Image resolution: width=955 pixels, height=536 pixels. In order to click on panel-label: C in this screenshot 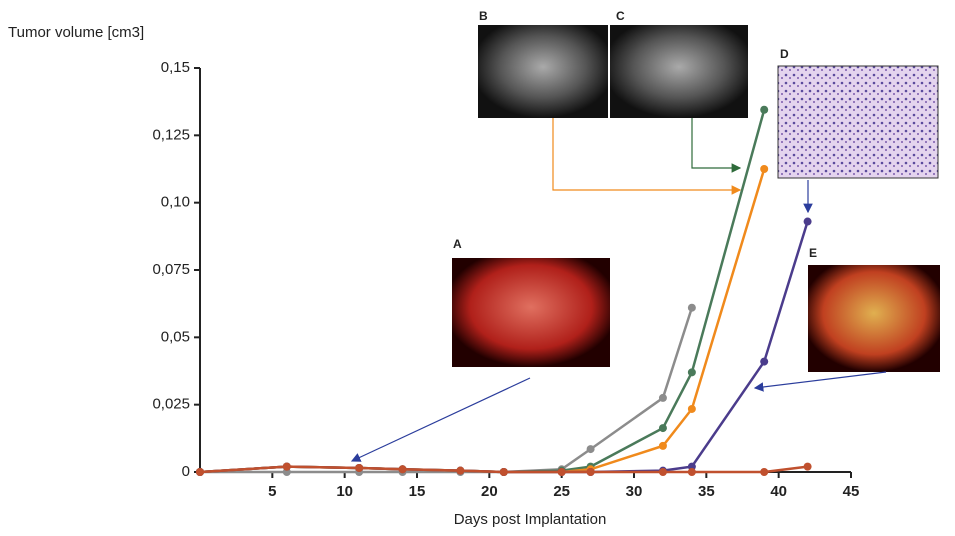, I will do `click(620, 16)`.